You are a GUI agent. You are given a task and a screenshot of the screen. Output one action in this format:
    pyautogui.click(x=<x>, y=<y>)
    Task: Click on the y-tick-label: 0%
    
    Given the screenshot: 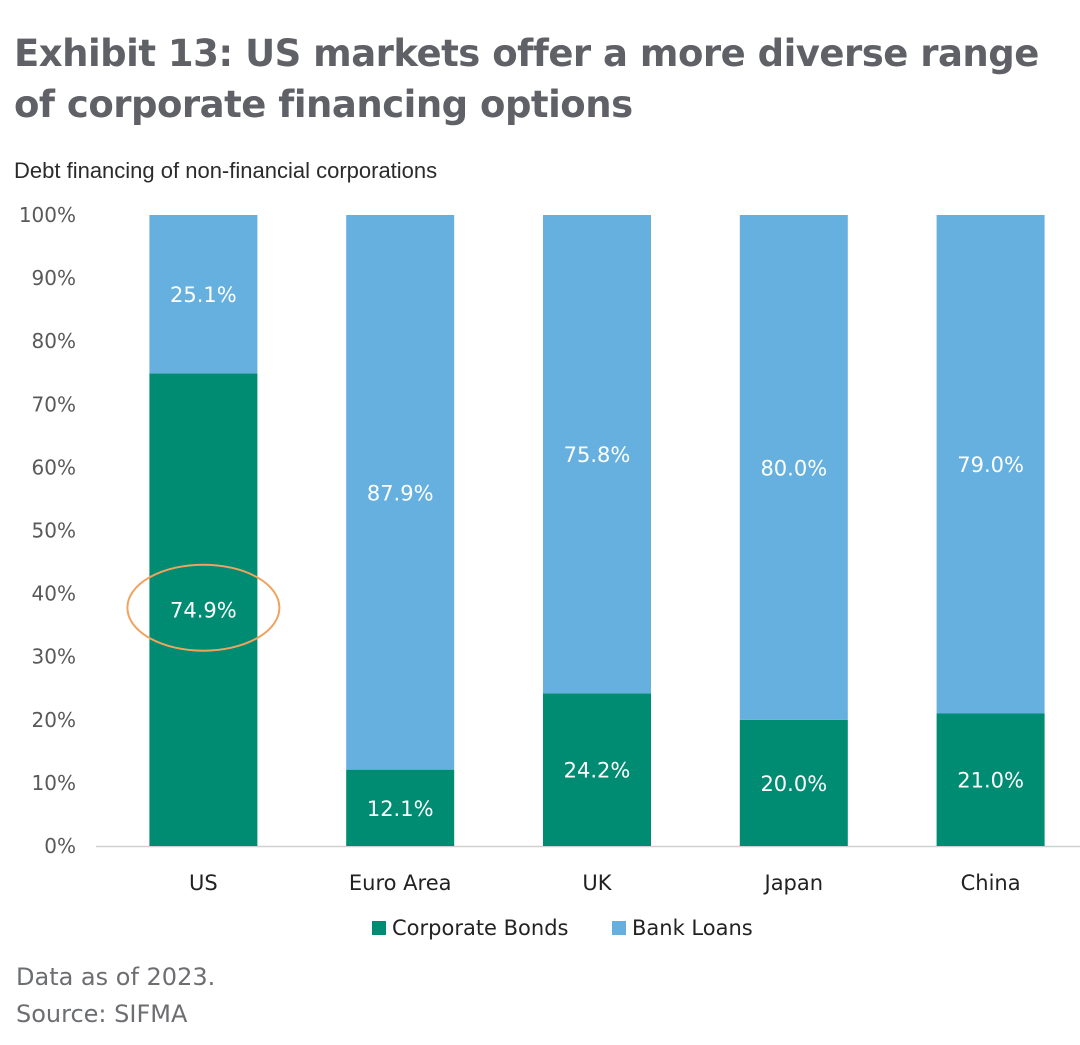 What is the action you would take?
    pyautogui.click(x=60, y=846)
    